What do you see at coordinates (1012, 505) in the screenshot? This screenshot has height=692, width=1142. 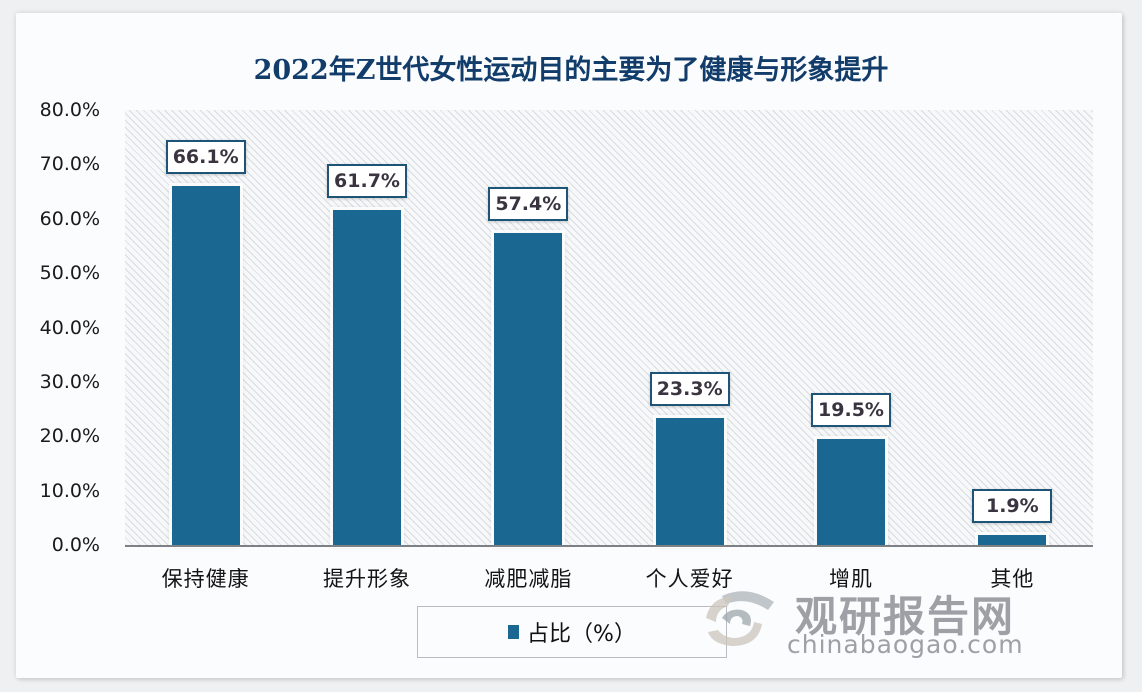 I see `data-label: 1.9%` at bounding box center [1012, 505].